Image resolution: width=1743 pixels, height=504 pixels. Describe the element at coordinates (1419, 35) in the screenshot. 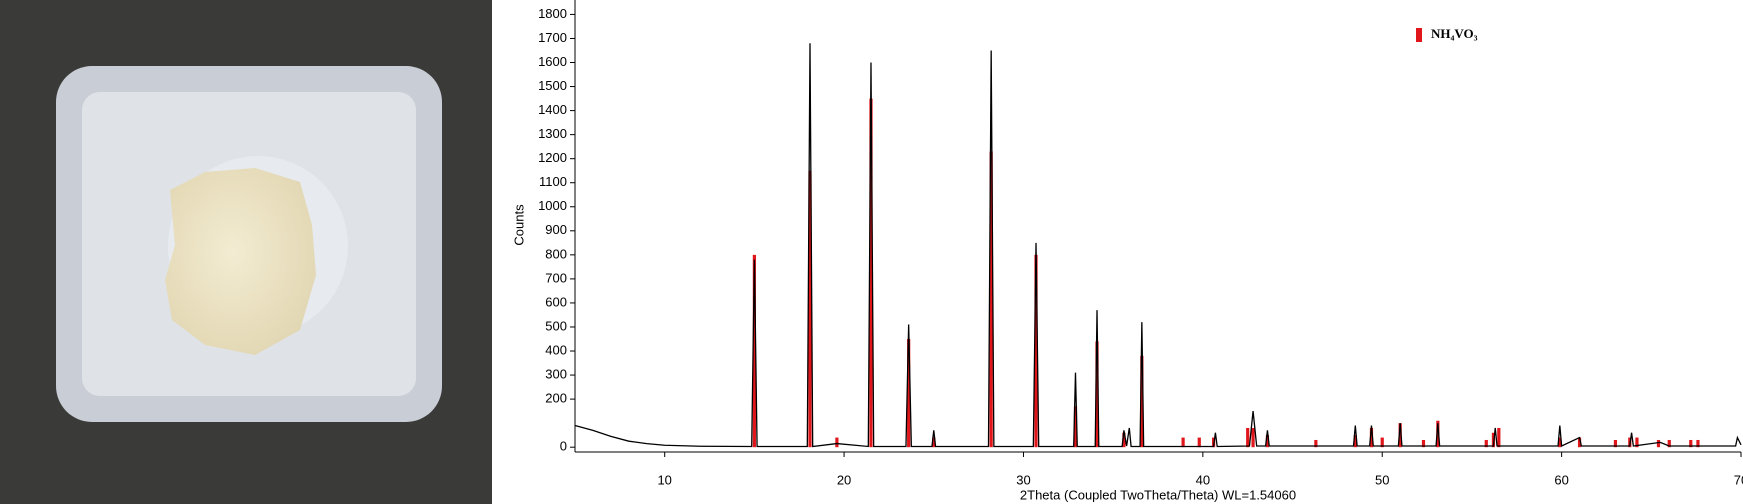

I see `legend-swatch` at that location.